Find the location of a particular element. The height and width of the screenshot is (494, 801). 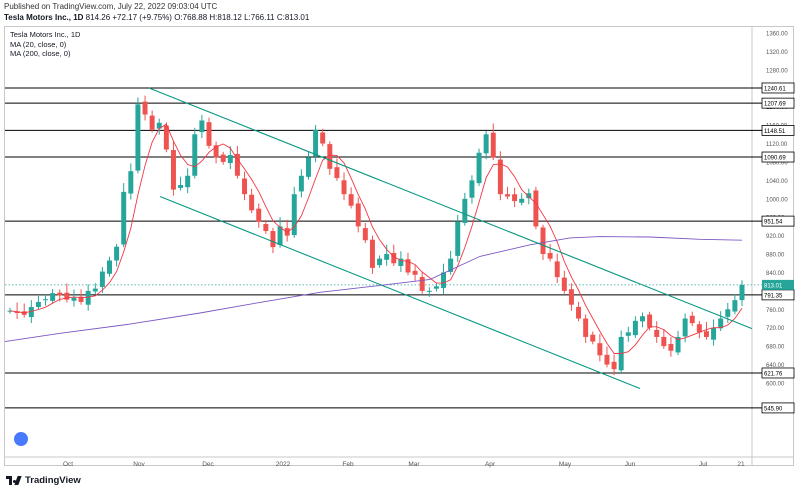

tradingview-logo: TradingView is located at coordinates (43, 480).